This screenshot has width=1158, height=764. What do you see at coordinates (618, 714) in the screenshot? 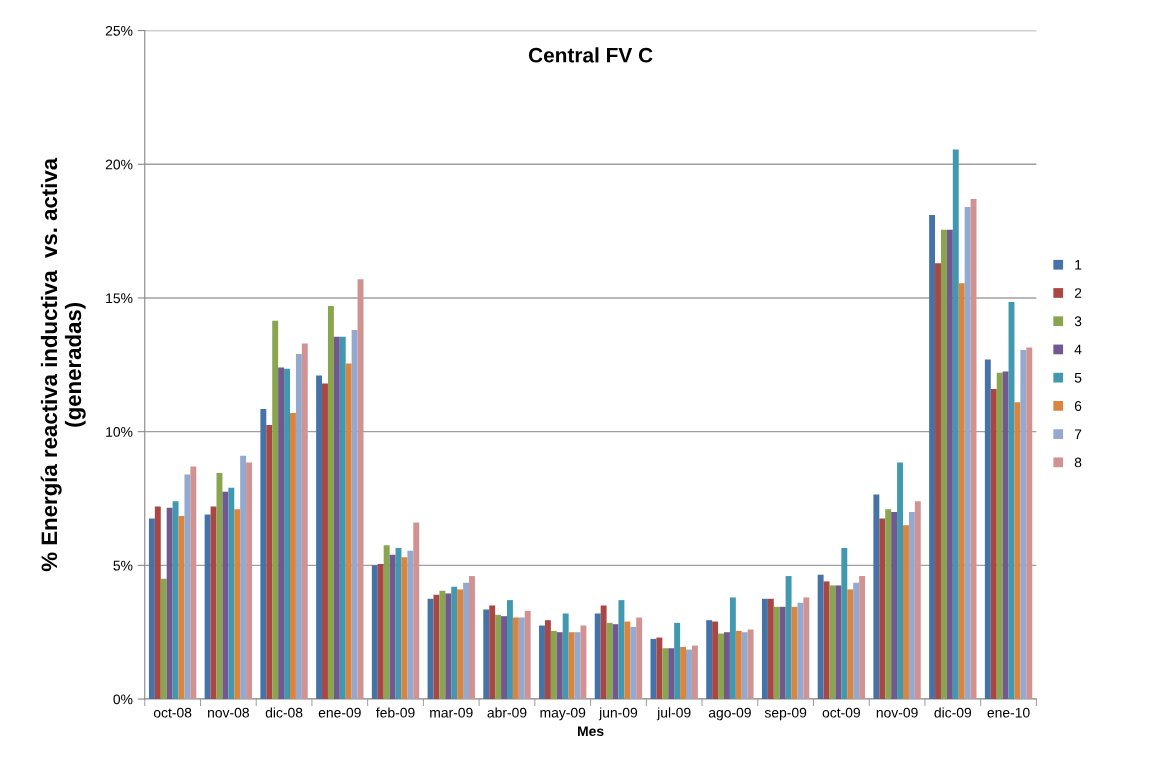
I see `x-tick-label: jun-09` at bounding box center [618, 714].